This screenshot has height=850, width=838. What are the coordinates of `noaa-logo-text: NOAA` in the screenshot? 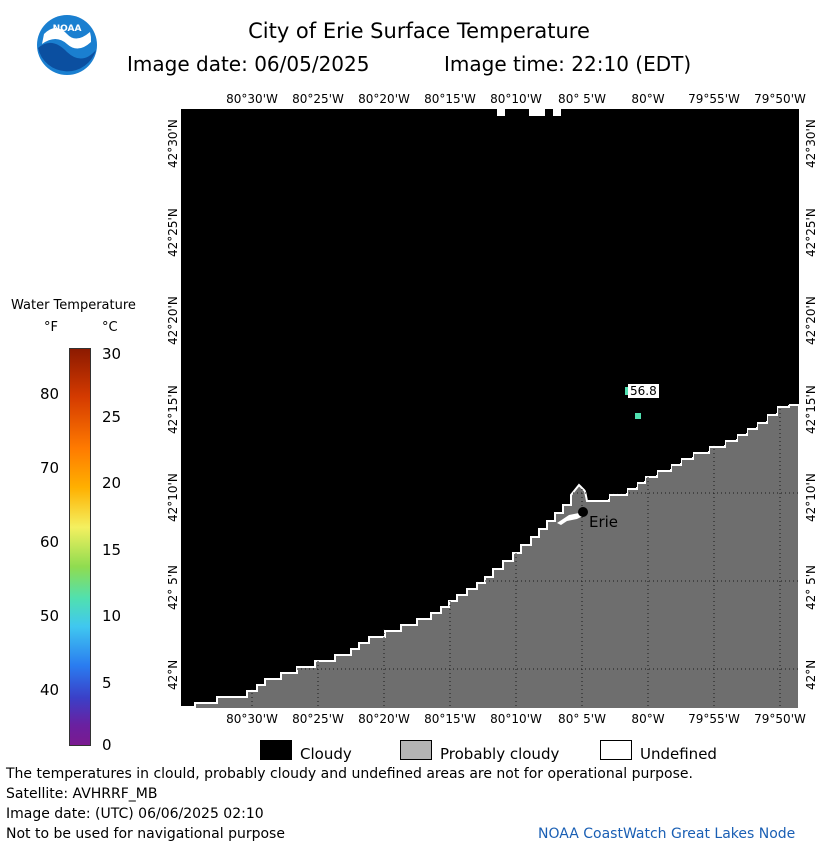 It's located at (67, 29).